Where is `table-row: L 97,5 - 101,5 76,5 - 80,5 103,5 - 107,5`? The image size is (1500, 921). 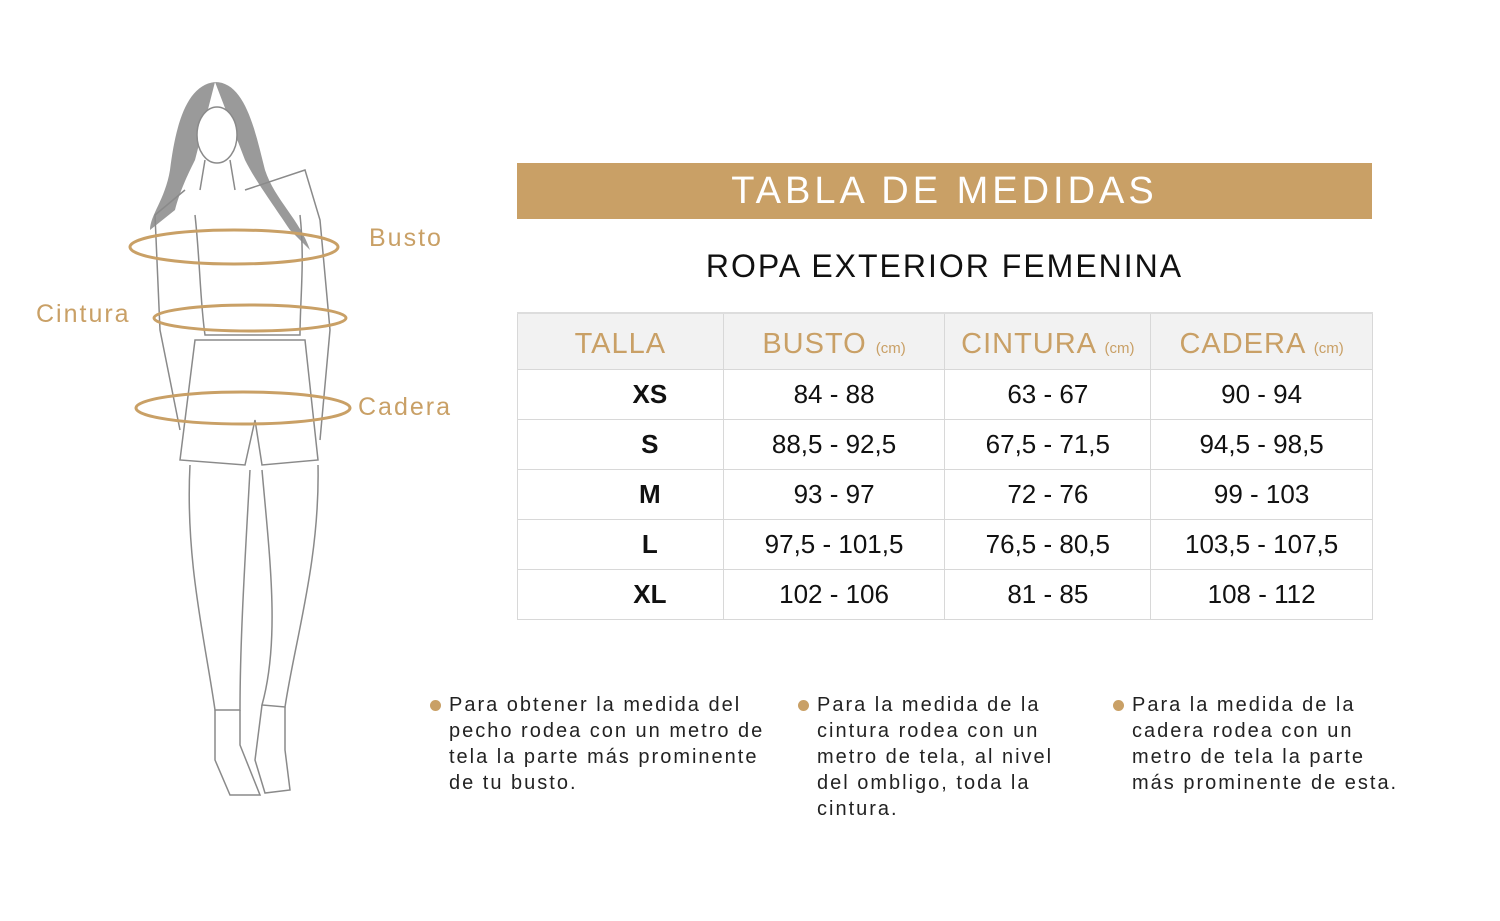
table-row: L 97,5 - 101,5 76,5 - 80,5 103,5 - 107,5 is located at coordinates (945, 544).